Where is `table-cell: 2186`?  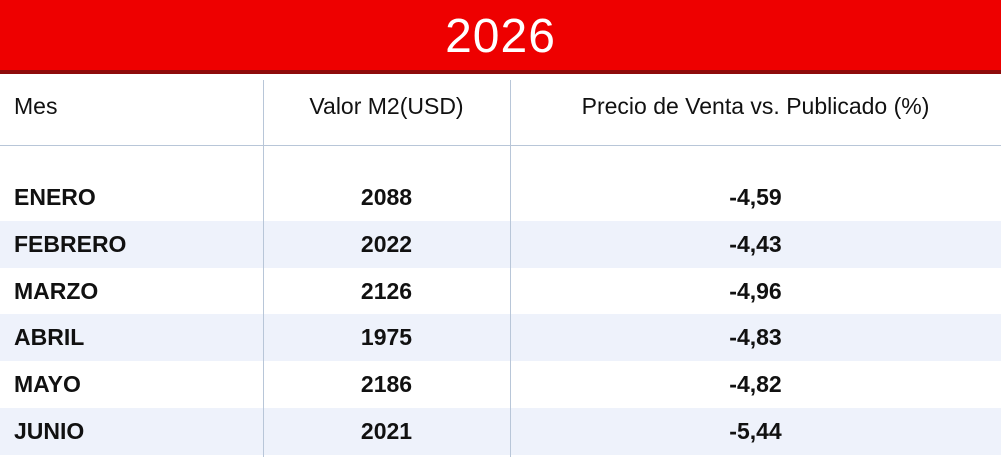 table-cell: 2186 is located at coordinates (386, 384).